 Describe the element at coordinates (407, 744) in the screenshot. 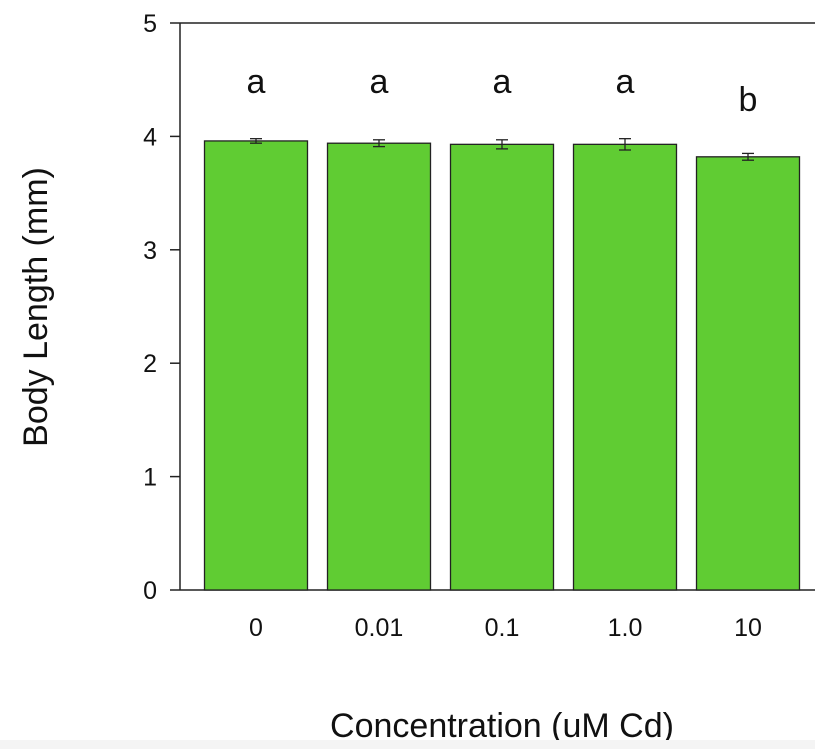

I see `bottom-strip` at that location.